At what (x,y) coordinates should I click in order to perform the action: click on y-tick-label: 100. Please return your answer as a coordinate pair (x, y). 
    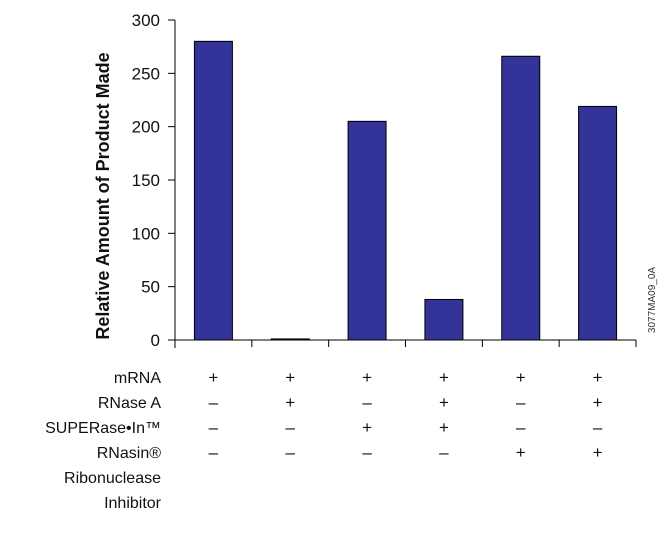
    Looking at the image, I should click on (146, 233).